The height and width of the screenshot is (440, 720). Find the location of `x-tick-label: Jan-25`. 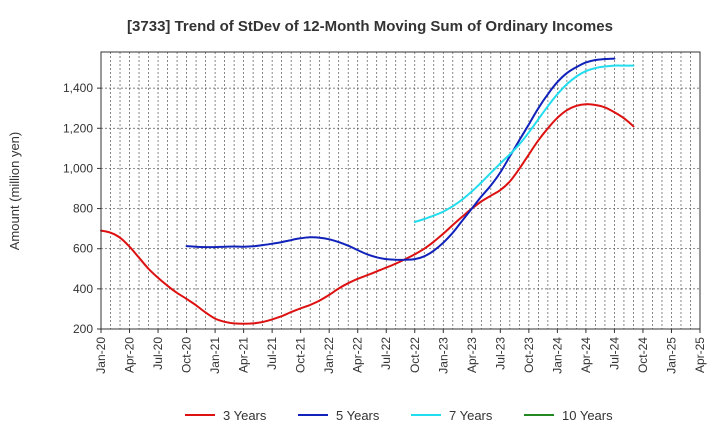

x-tick-label: Jan-25 is located at coordinates (671, 355).